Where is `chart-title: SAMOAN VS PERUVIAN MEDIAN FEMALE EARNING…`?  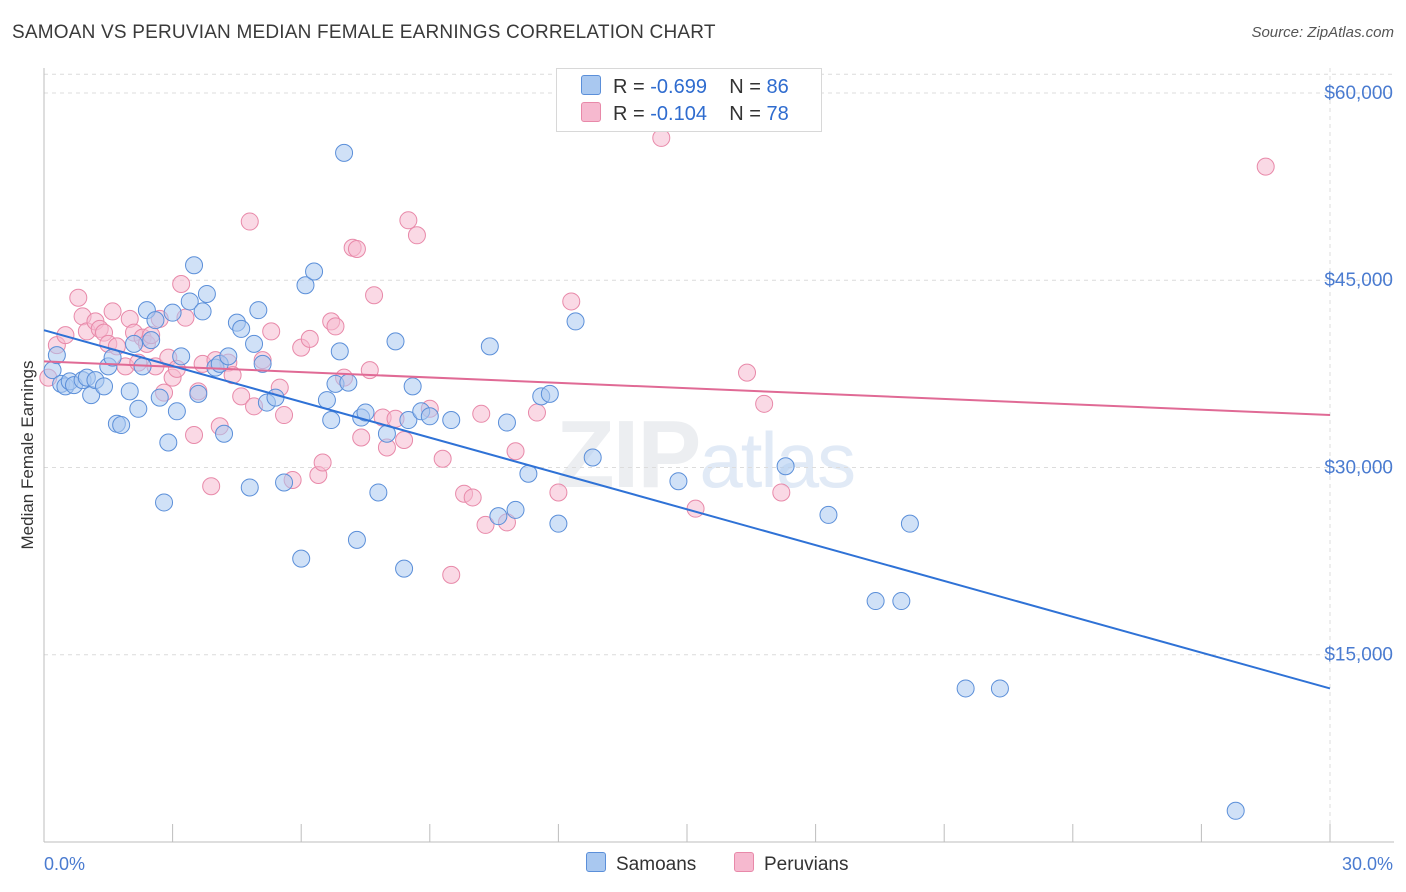
chart-title: SAMOAN VS PERUVIAN MEDIAN FEMALE EARNING… is located at coordinates (364, 32).